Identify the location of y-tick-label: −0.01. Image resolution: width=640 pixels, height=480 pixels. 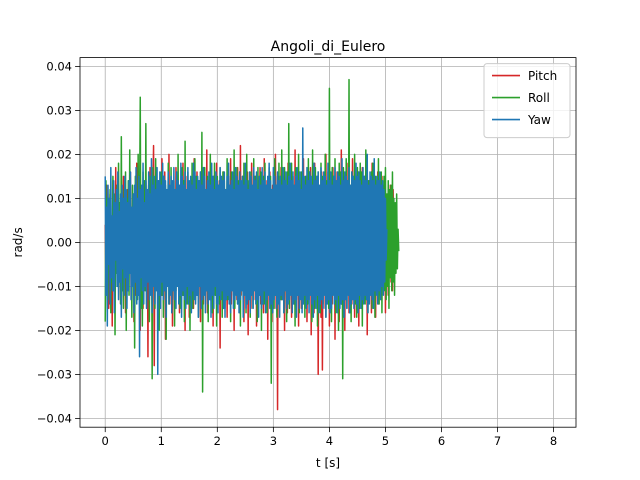
(54, 286).